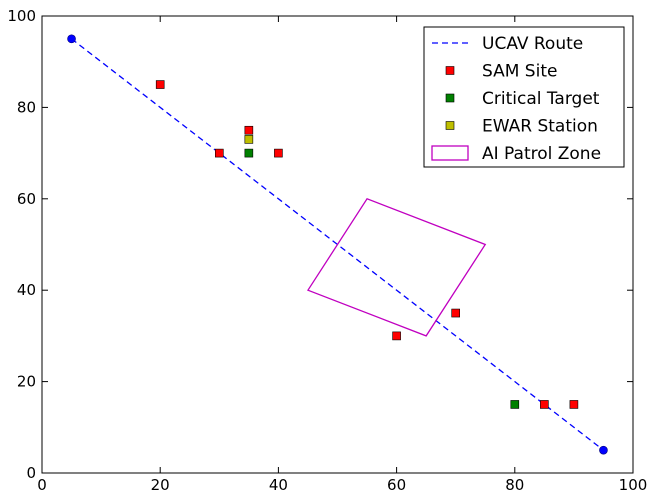  Describe the element at coordinates (42, 485) in the screenshot. I see `x-tick-label: 0` at that location.